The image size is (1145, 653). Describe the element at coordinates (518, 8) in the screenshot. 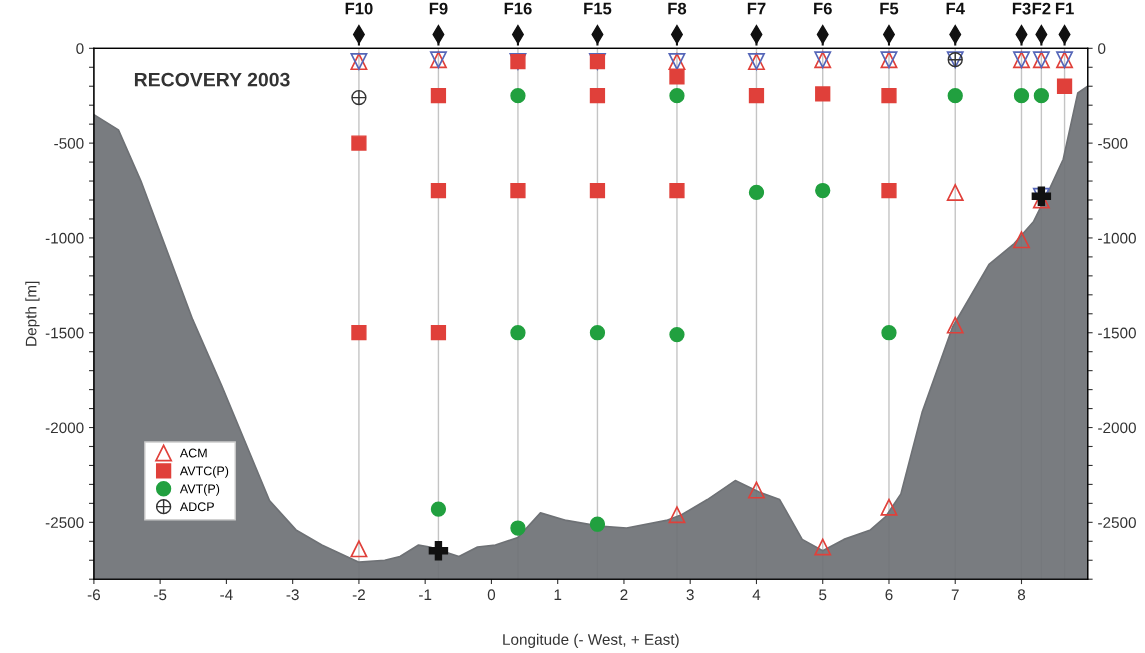

I see `annotation: F16` at that location.